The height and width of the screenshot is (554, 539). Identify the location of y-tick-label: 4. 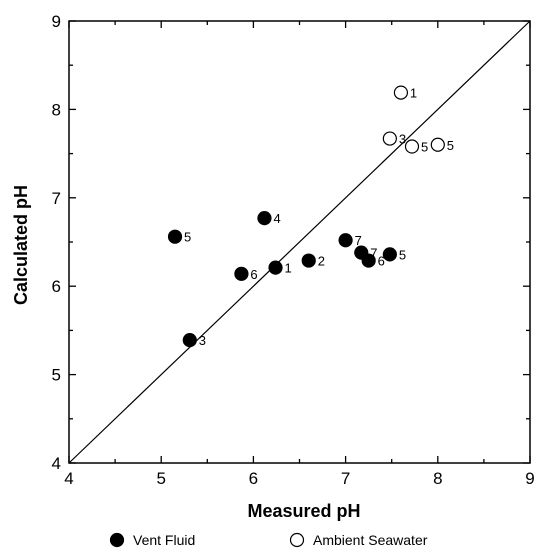
(56, 463).